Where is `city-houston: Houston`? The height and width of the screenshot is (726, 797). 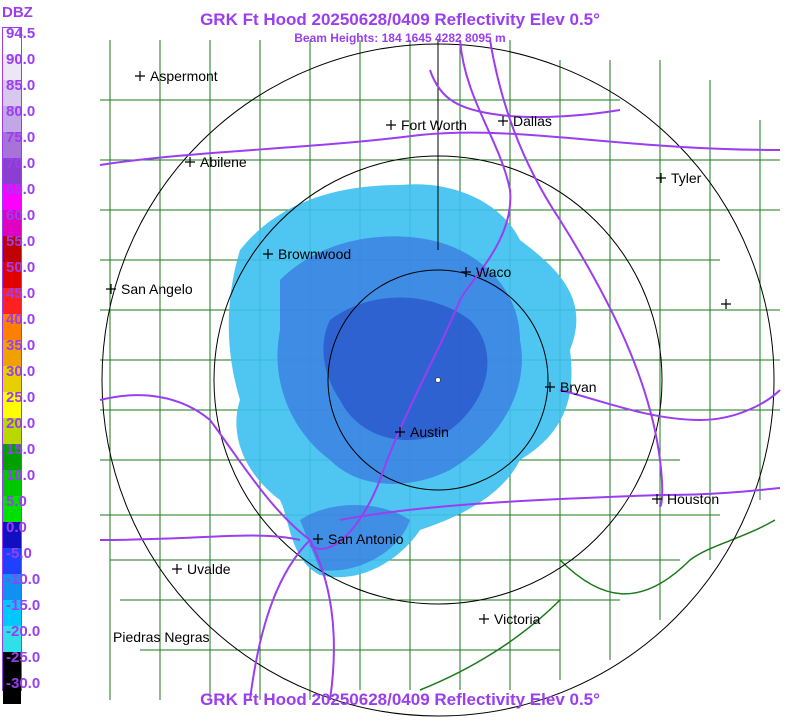
city-houston: Houston is located at coordinates (685, 499).